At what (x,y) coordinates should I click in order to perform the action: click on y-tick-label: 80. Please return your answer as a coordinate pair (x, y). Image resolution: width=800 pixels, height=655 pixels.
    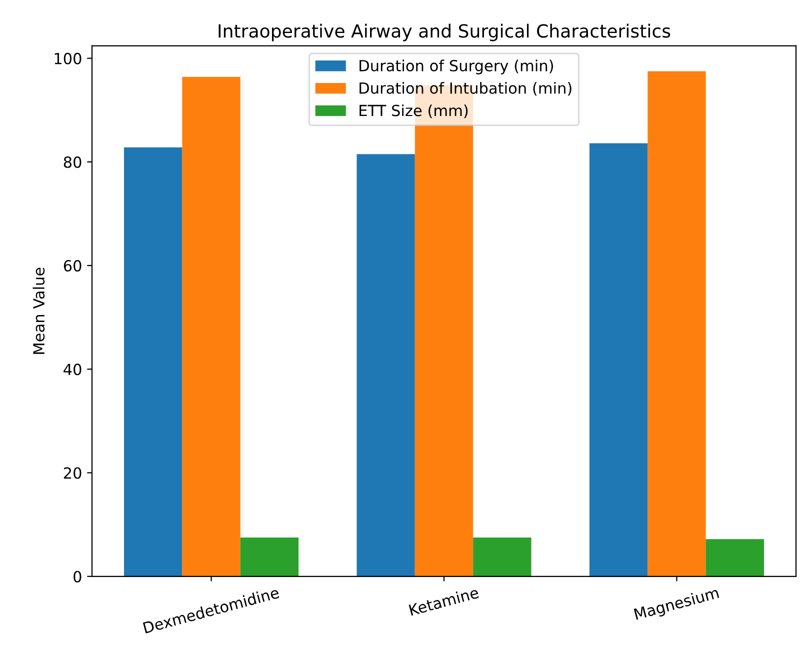
    Looking at the image, I should click on (73, 162).